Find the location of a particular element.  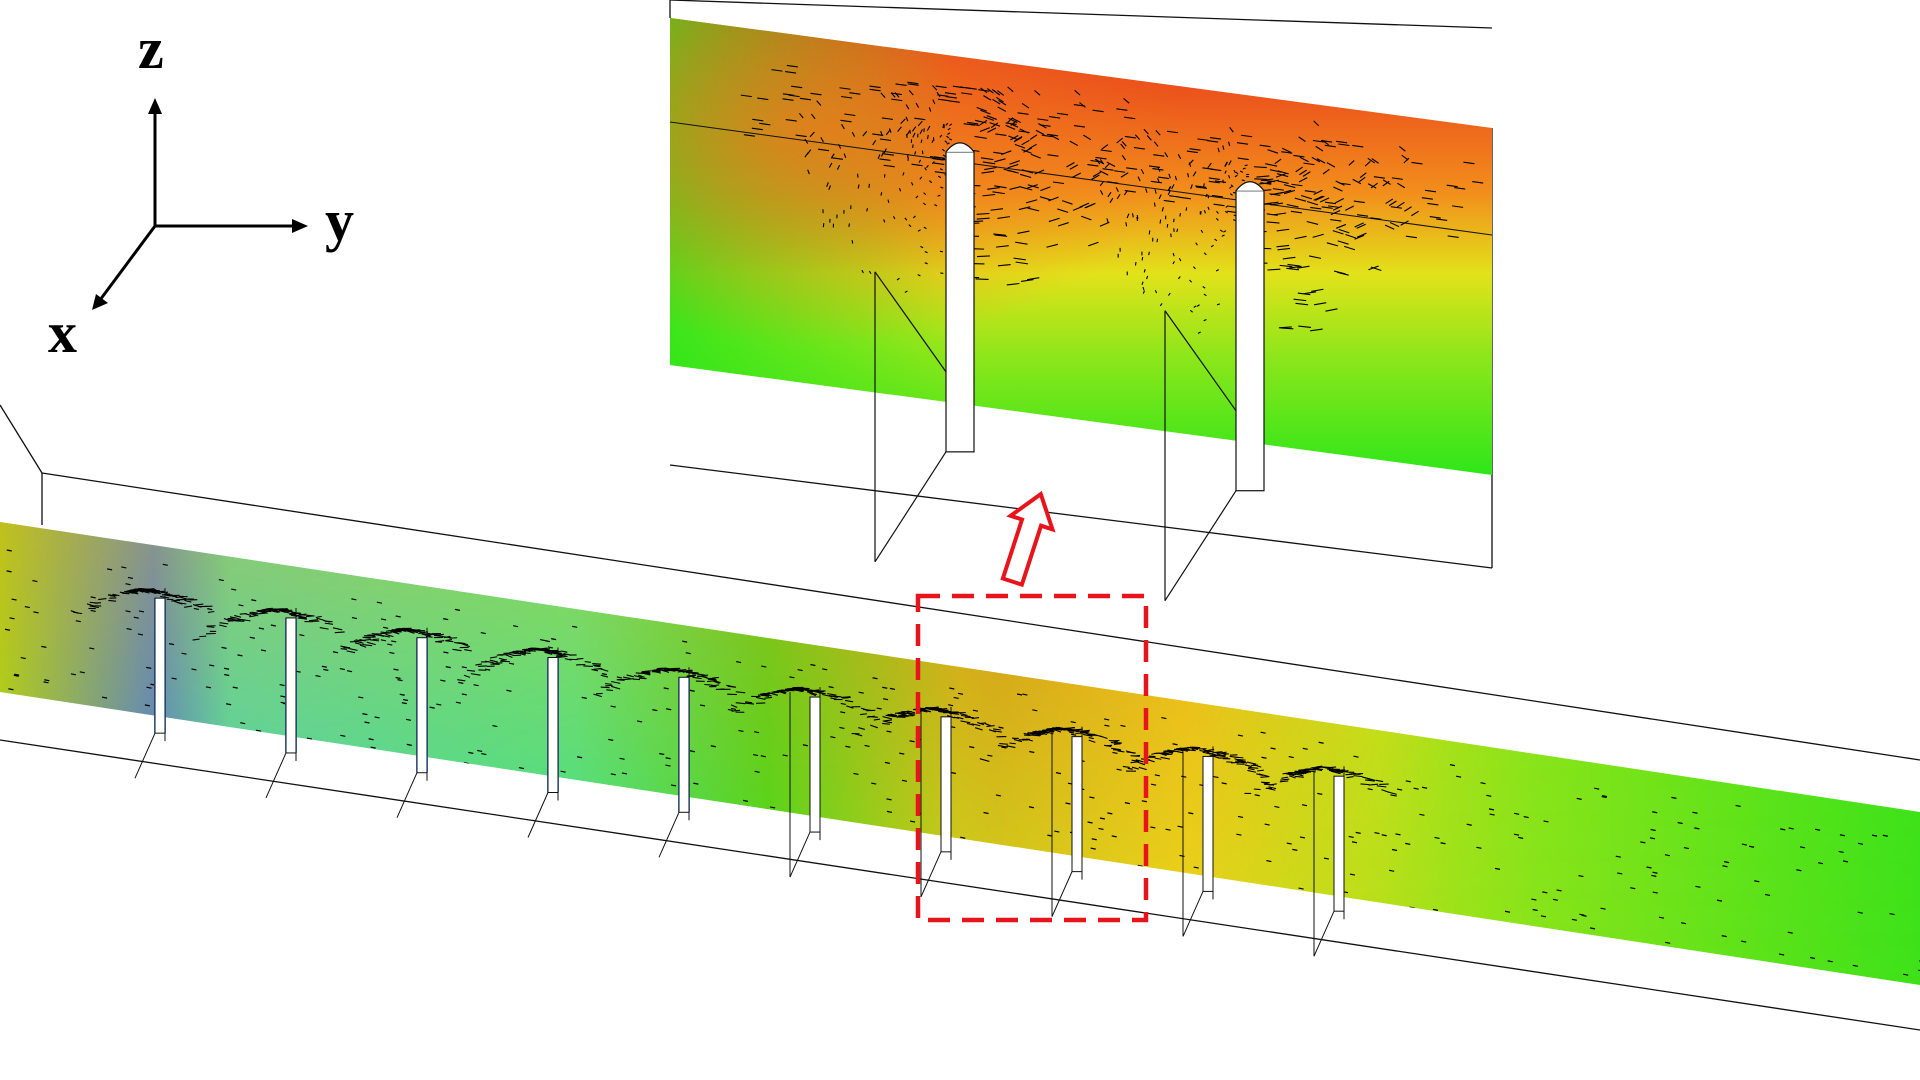

baffle is located at coordinates (1329, 861).